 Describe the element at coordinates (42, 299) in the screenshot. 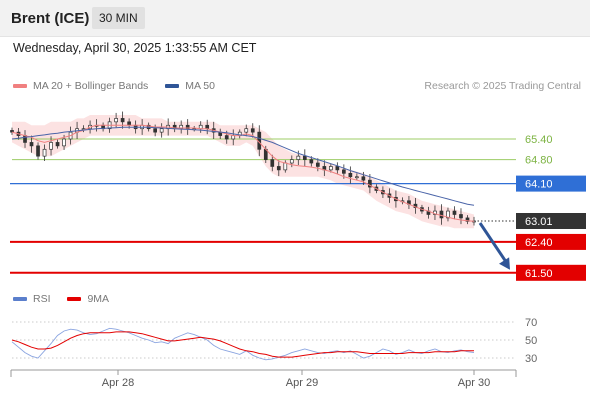

I see `legend-rsi-label: RSI` at that location.